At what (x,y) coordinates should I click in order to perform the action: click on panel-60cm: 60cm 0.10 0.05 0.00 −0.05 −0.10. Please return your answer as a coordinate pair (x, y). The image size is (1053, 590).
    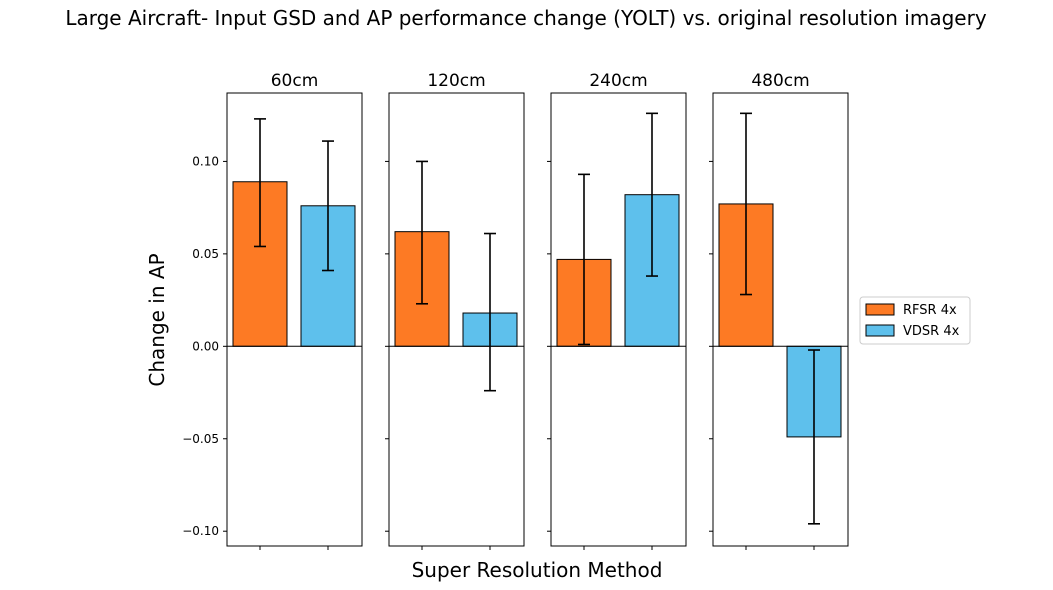
    Looking at the image, I should click on (272, 310).